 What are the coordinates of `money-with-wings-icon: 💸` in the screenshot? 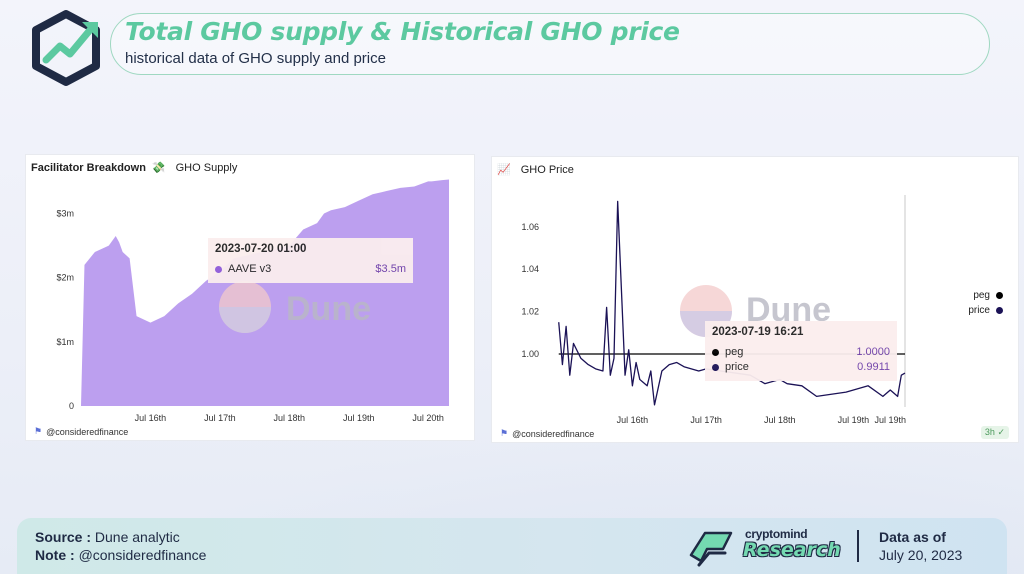 It's located at (158, 168).